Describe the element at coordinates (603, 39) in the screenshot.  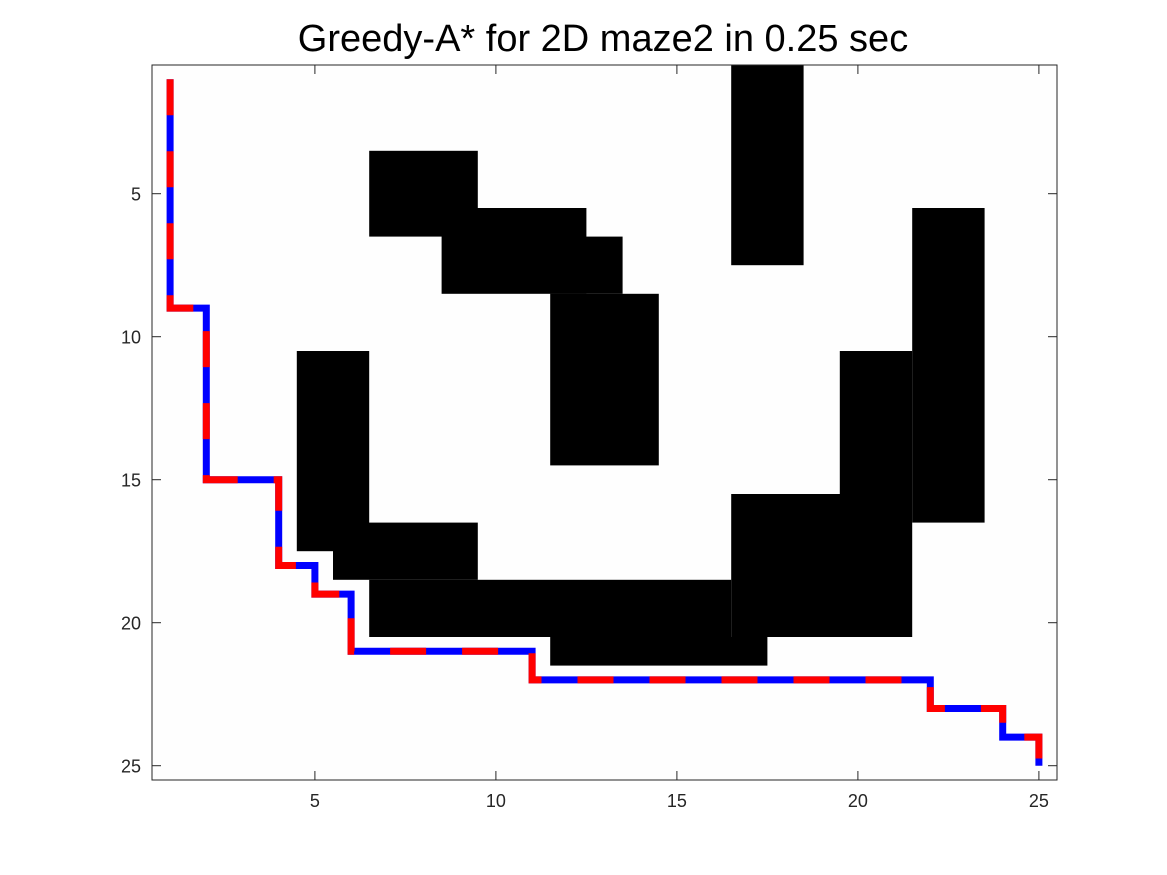
I see `chart-title: Greedy-A* for 2D maze2 in 0.25 sec` at that location.